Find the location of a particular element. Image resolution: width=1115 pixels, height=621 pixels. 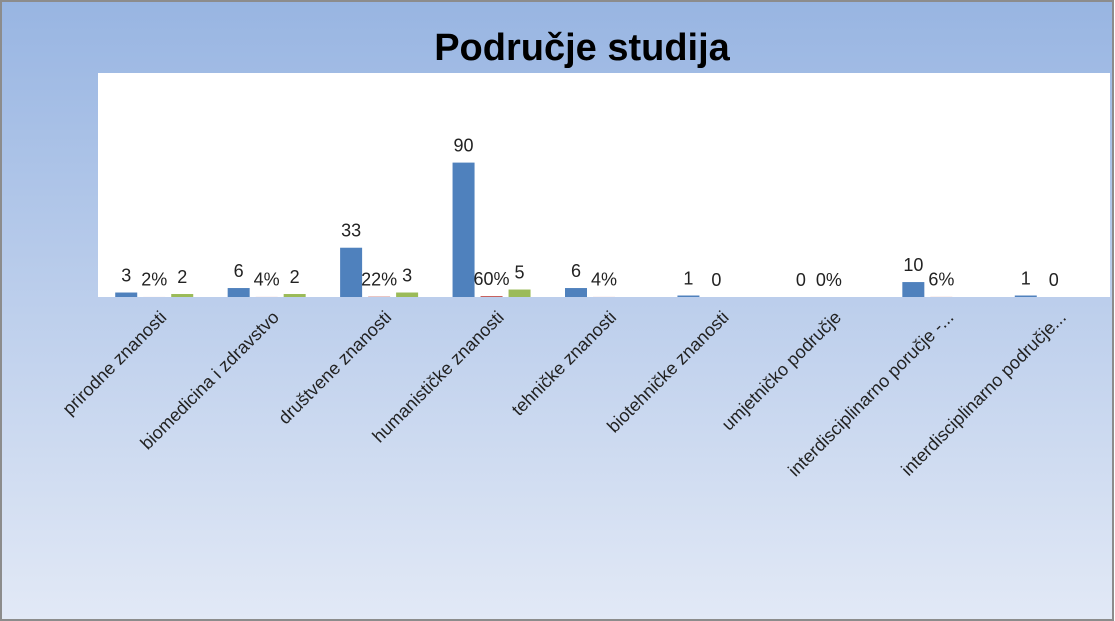

data-label: 60% is located at coordinates (492, 279).